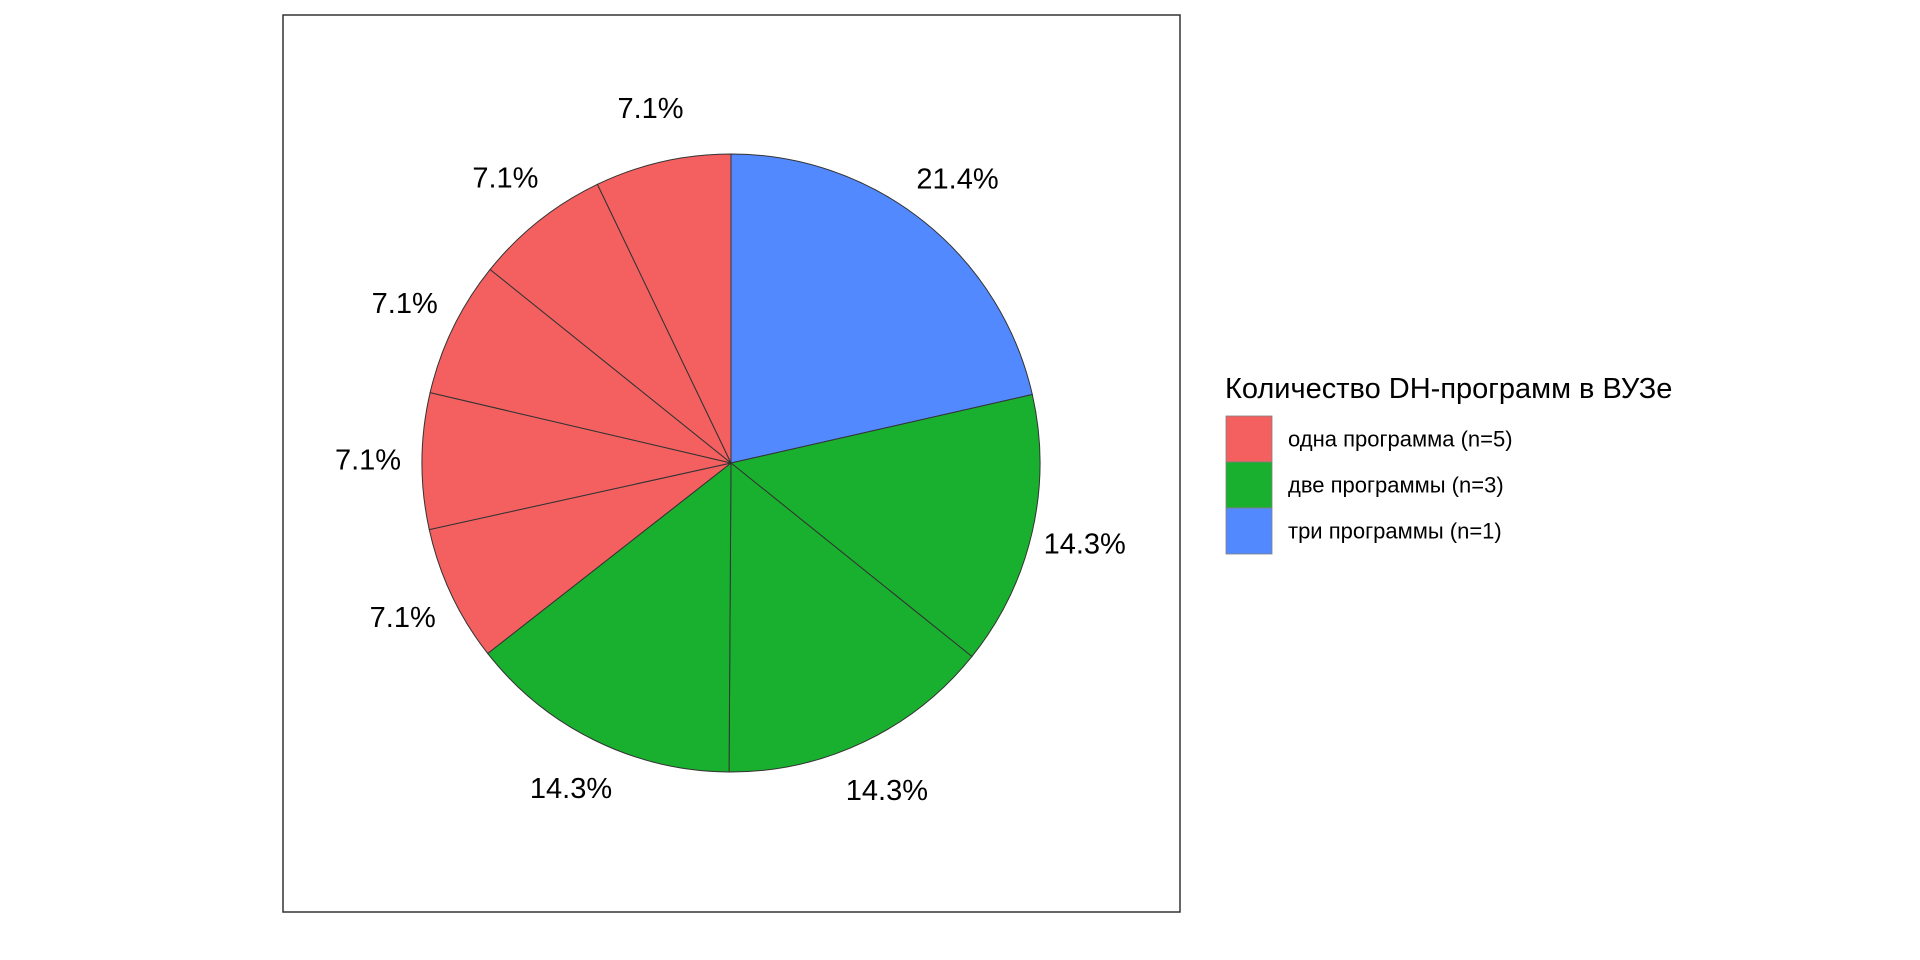 Image resolution: width=1920 pixels, height=960 pixels. Describe the element at coordinates (1396, 485) in the screenshot. I see `legend-label-2: две программы (n=3)` at that location.